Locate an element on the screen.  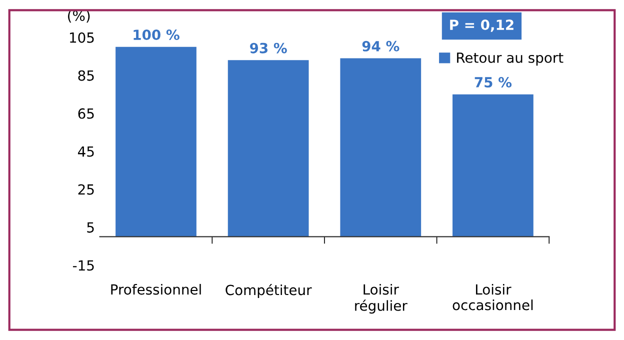
y-tick-label: 65 is located at coordinates (86, 113).